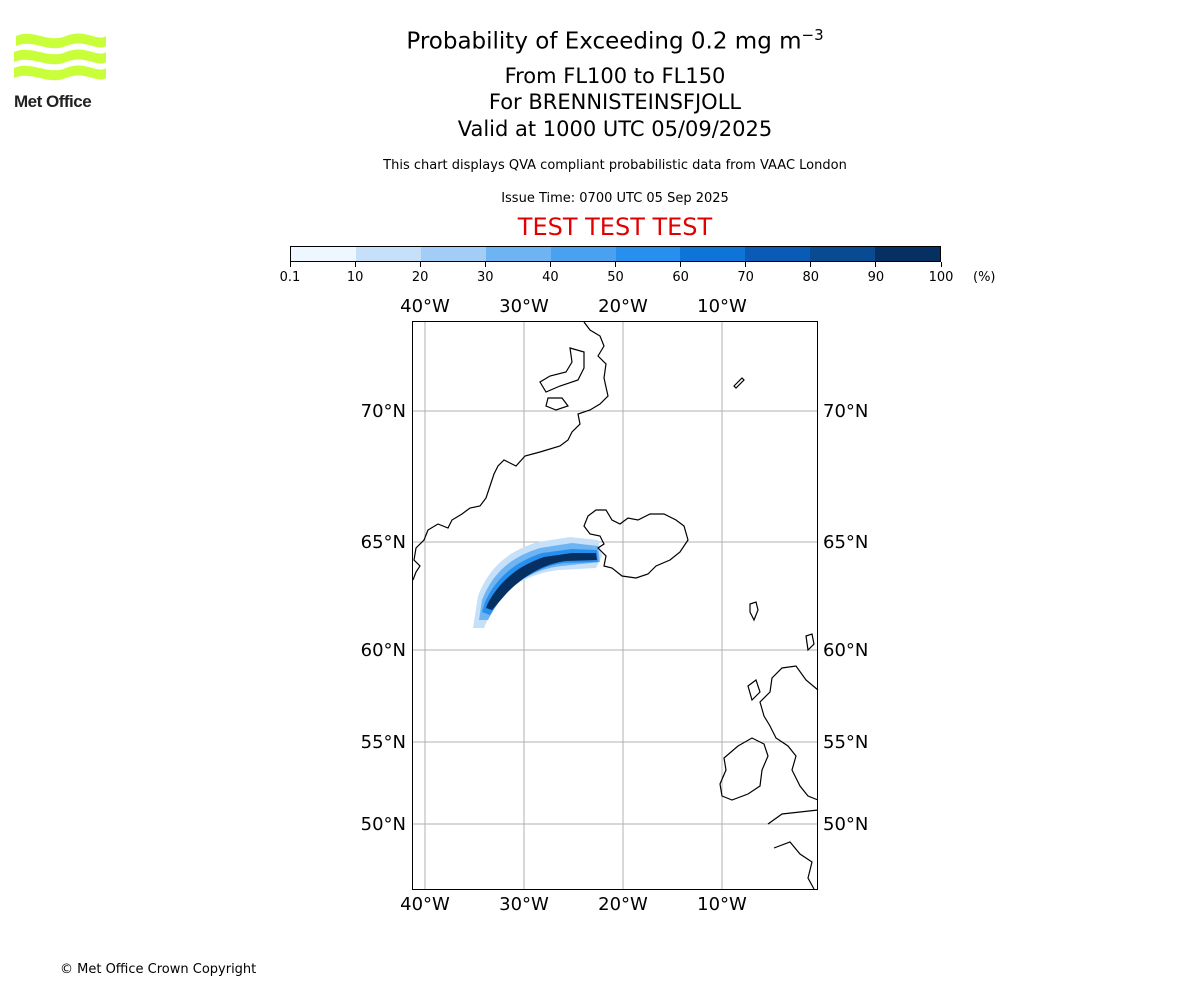 The width and height of the screenshot is (1200, 1000). I want to click on issue-time: Issue Time: 0700 UTC 05 Sep 2025, so click(615, 198).